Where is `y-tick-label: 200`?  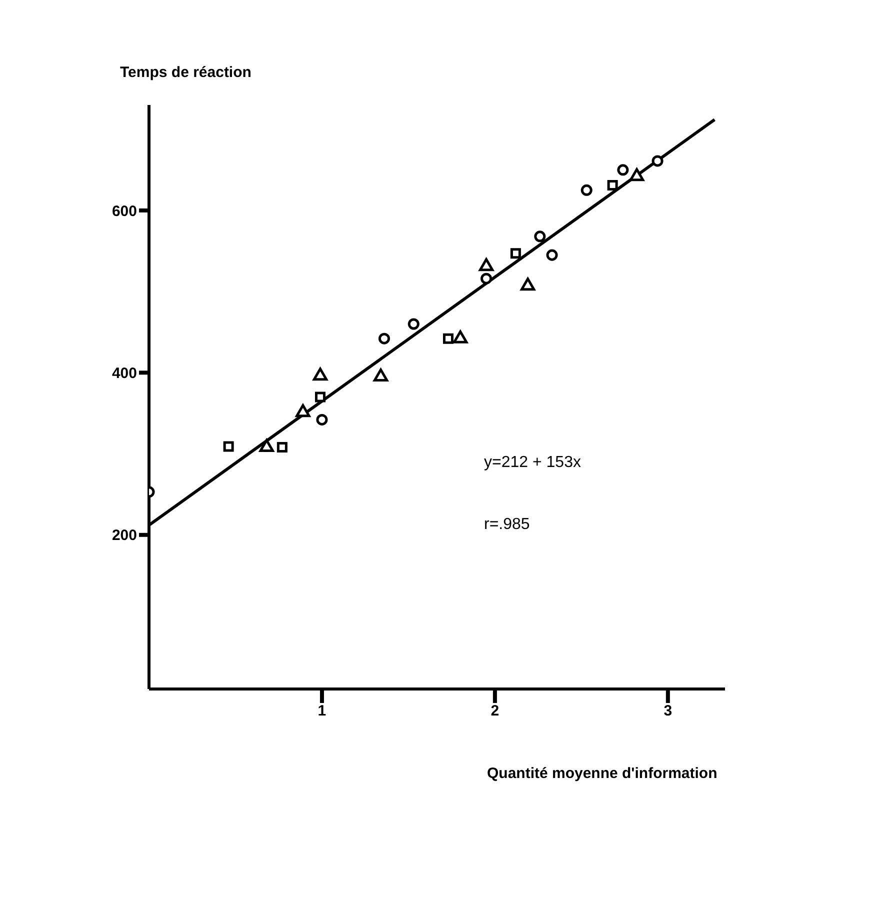 y-tick-label: 200 is located at coordinates (124, 535).